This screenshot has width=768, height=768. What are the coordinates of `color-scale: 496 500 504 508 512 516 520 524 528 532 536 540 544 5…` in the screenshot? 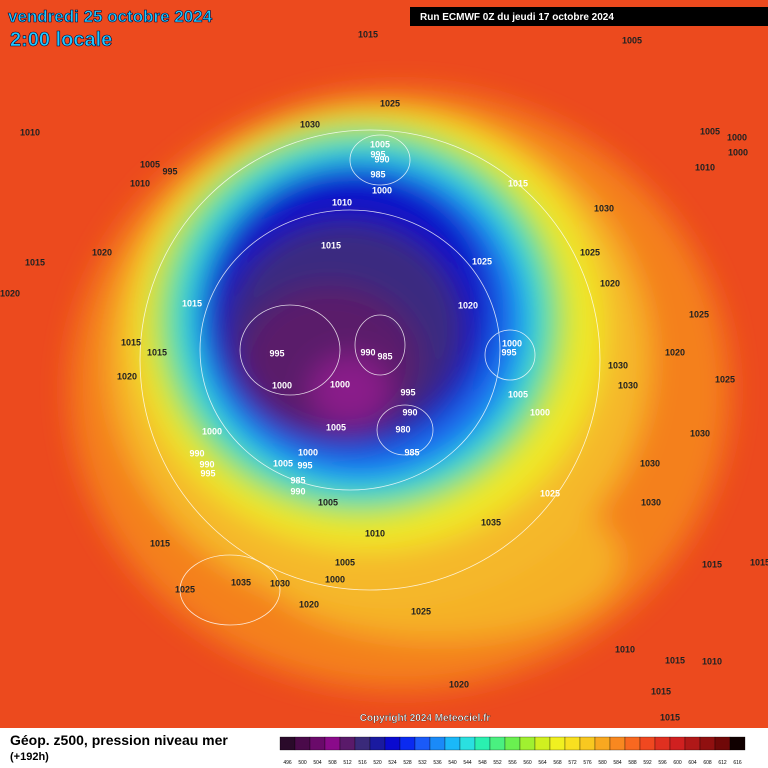 It's located at (512, 751).